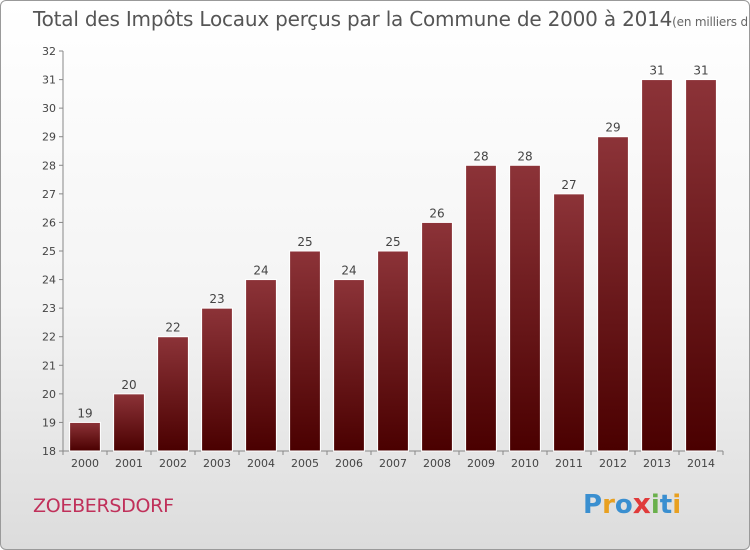 The height and width of the screenshot is (550, 750). What do you see at coordinates (85, 463) in the screenshot?
I see `x-tick-label: 2000` at bounding box center [85, 463].